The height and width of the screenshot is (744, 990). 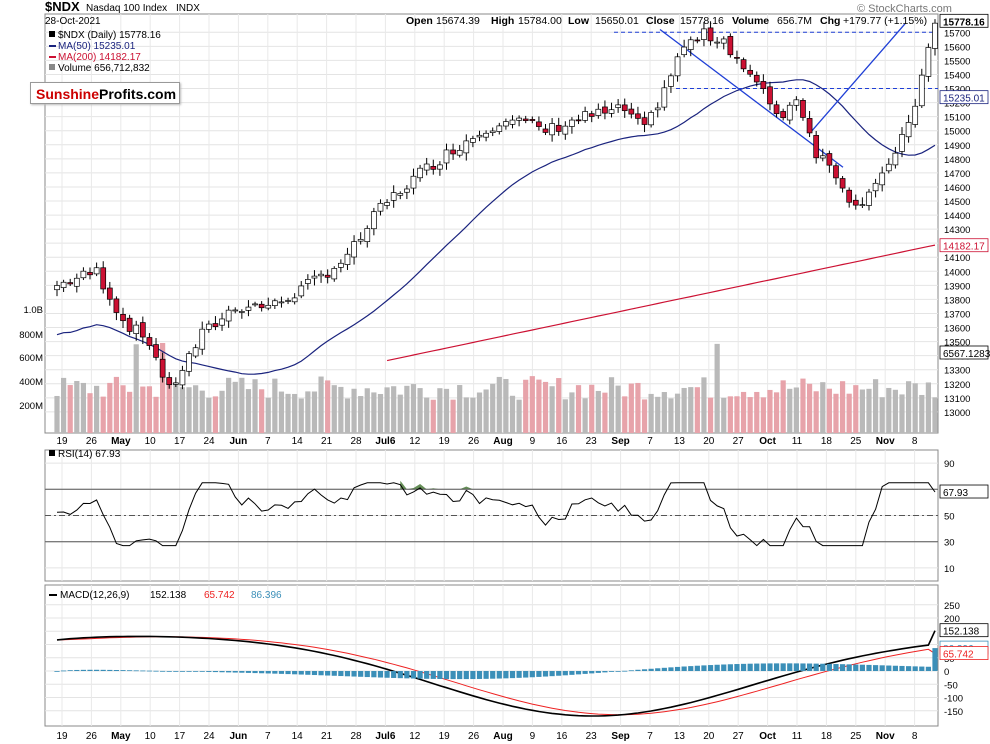 What do you see at coordinates (73, 21) in the screenshot?
I see `chart-date: 28-Oct-2021` at bounding box center [73, 21].